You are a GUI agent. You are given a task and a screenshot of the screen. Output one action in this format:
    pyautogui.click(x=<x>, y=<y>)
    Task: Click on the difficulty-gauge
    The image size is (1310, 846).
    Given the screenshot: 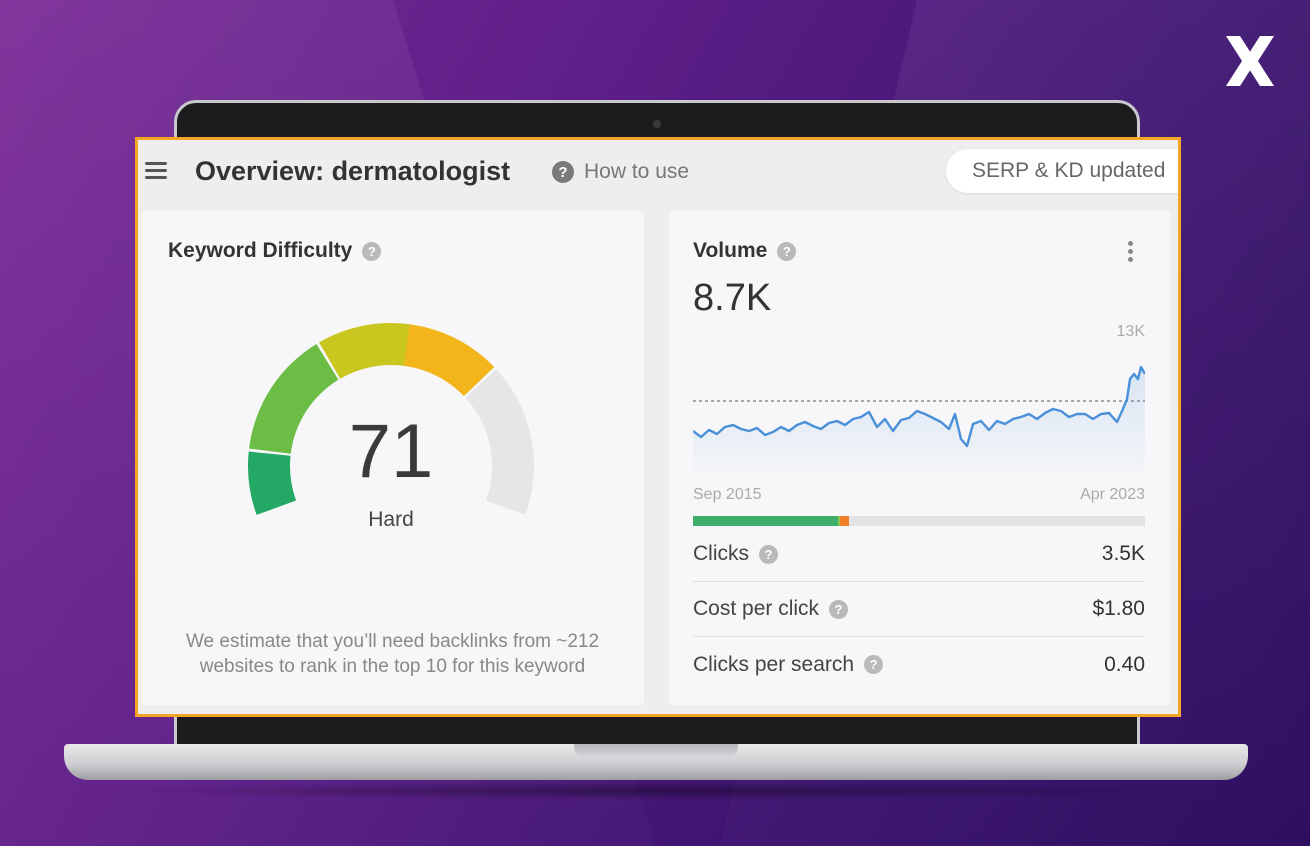 What is the action you would take?
    pyautogui.click(x=391, y=419)
    